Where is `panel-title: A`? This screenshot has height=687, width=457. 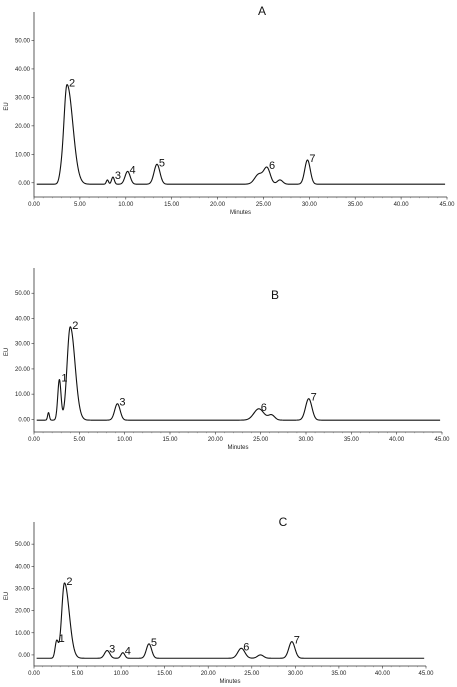 panel-title: A is located at coordinates (262, 11).